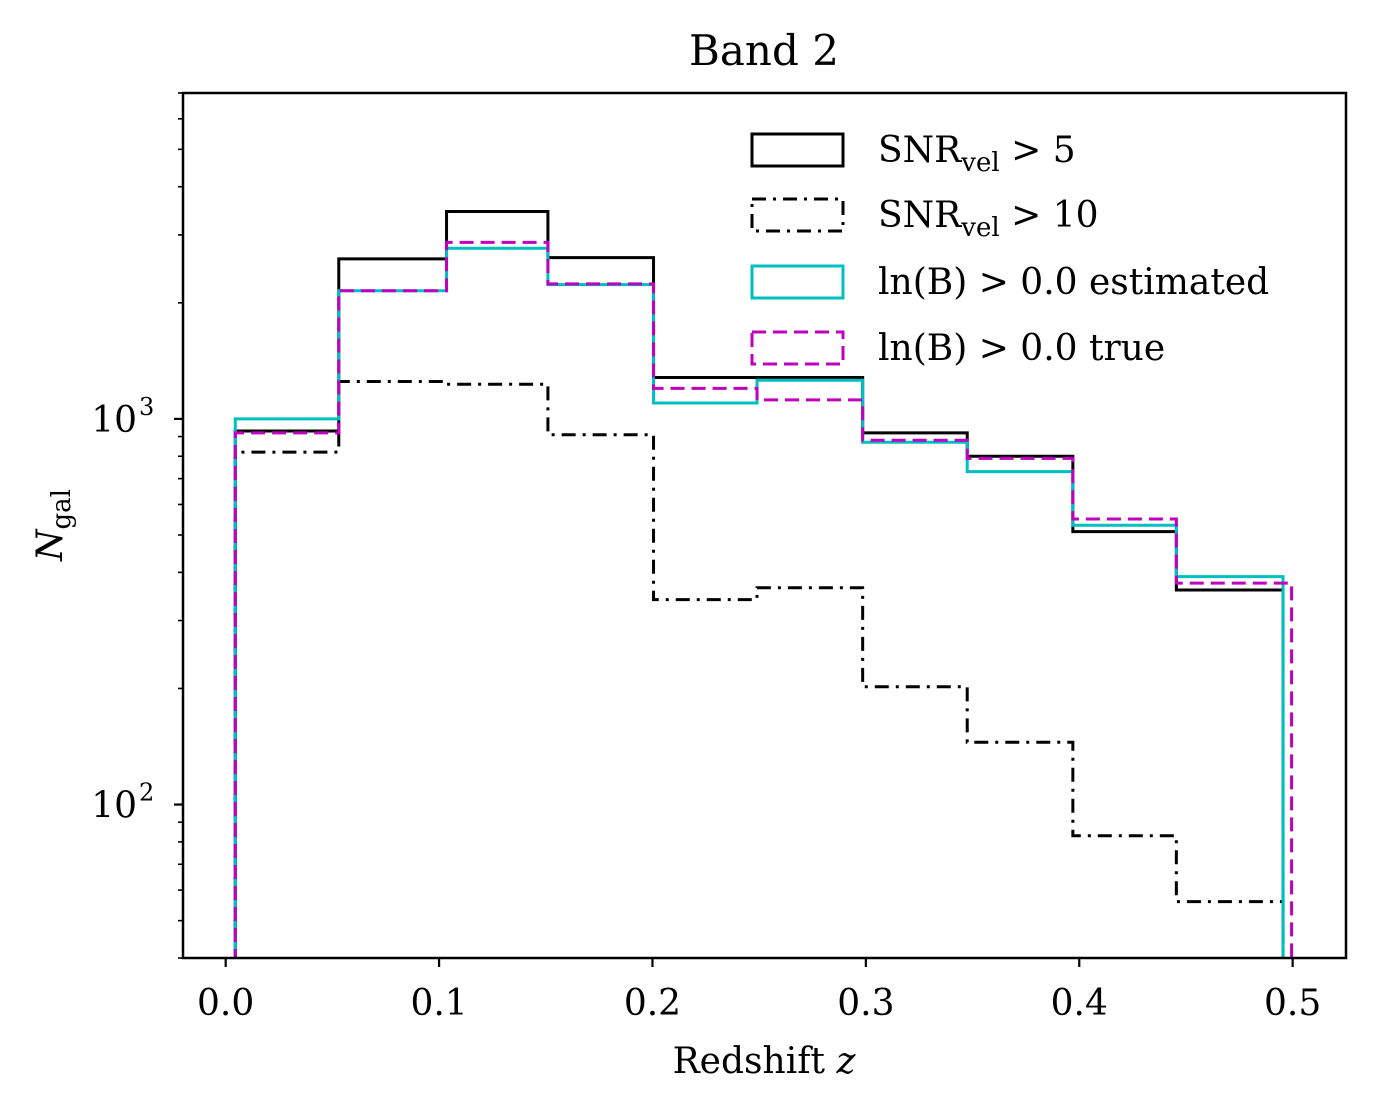 Image resolution: width=1379 pixels, height=1116 pixels. Describe the element at coordinates (1079, 1003) in the screenshot. I see `x-tick-label-4: 0.4` at that location.